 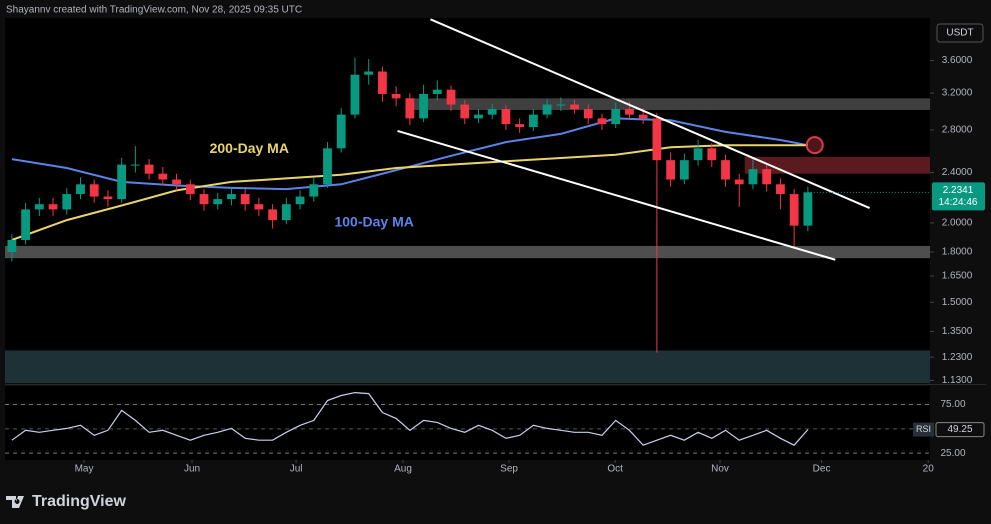 What do you see at coordinates (79, 501) in the screenshot?
I see `logo-text: TradingView` at bounding box center [79, 501].